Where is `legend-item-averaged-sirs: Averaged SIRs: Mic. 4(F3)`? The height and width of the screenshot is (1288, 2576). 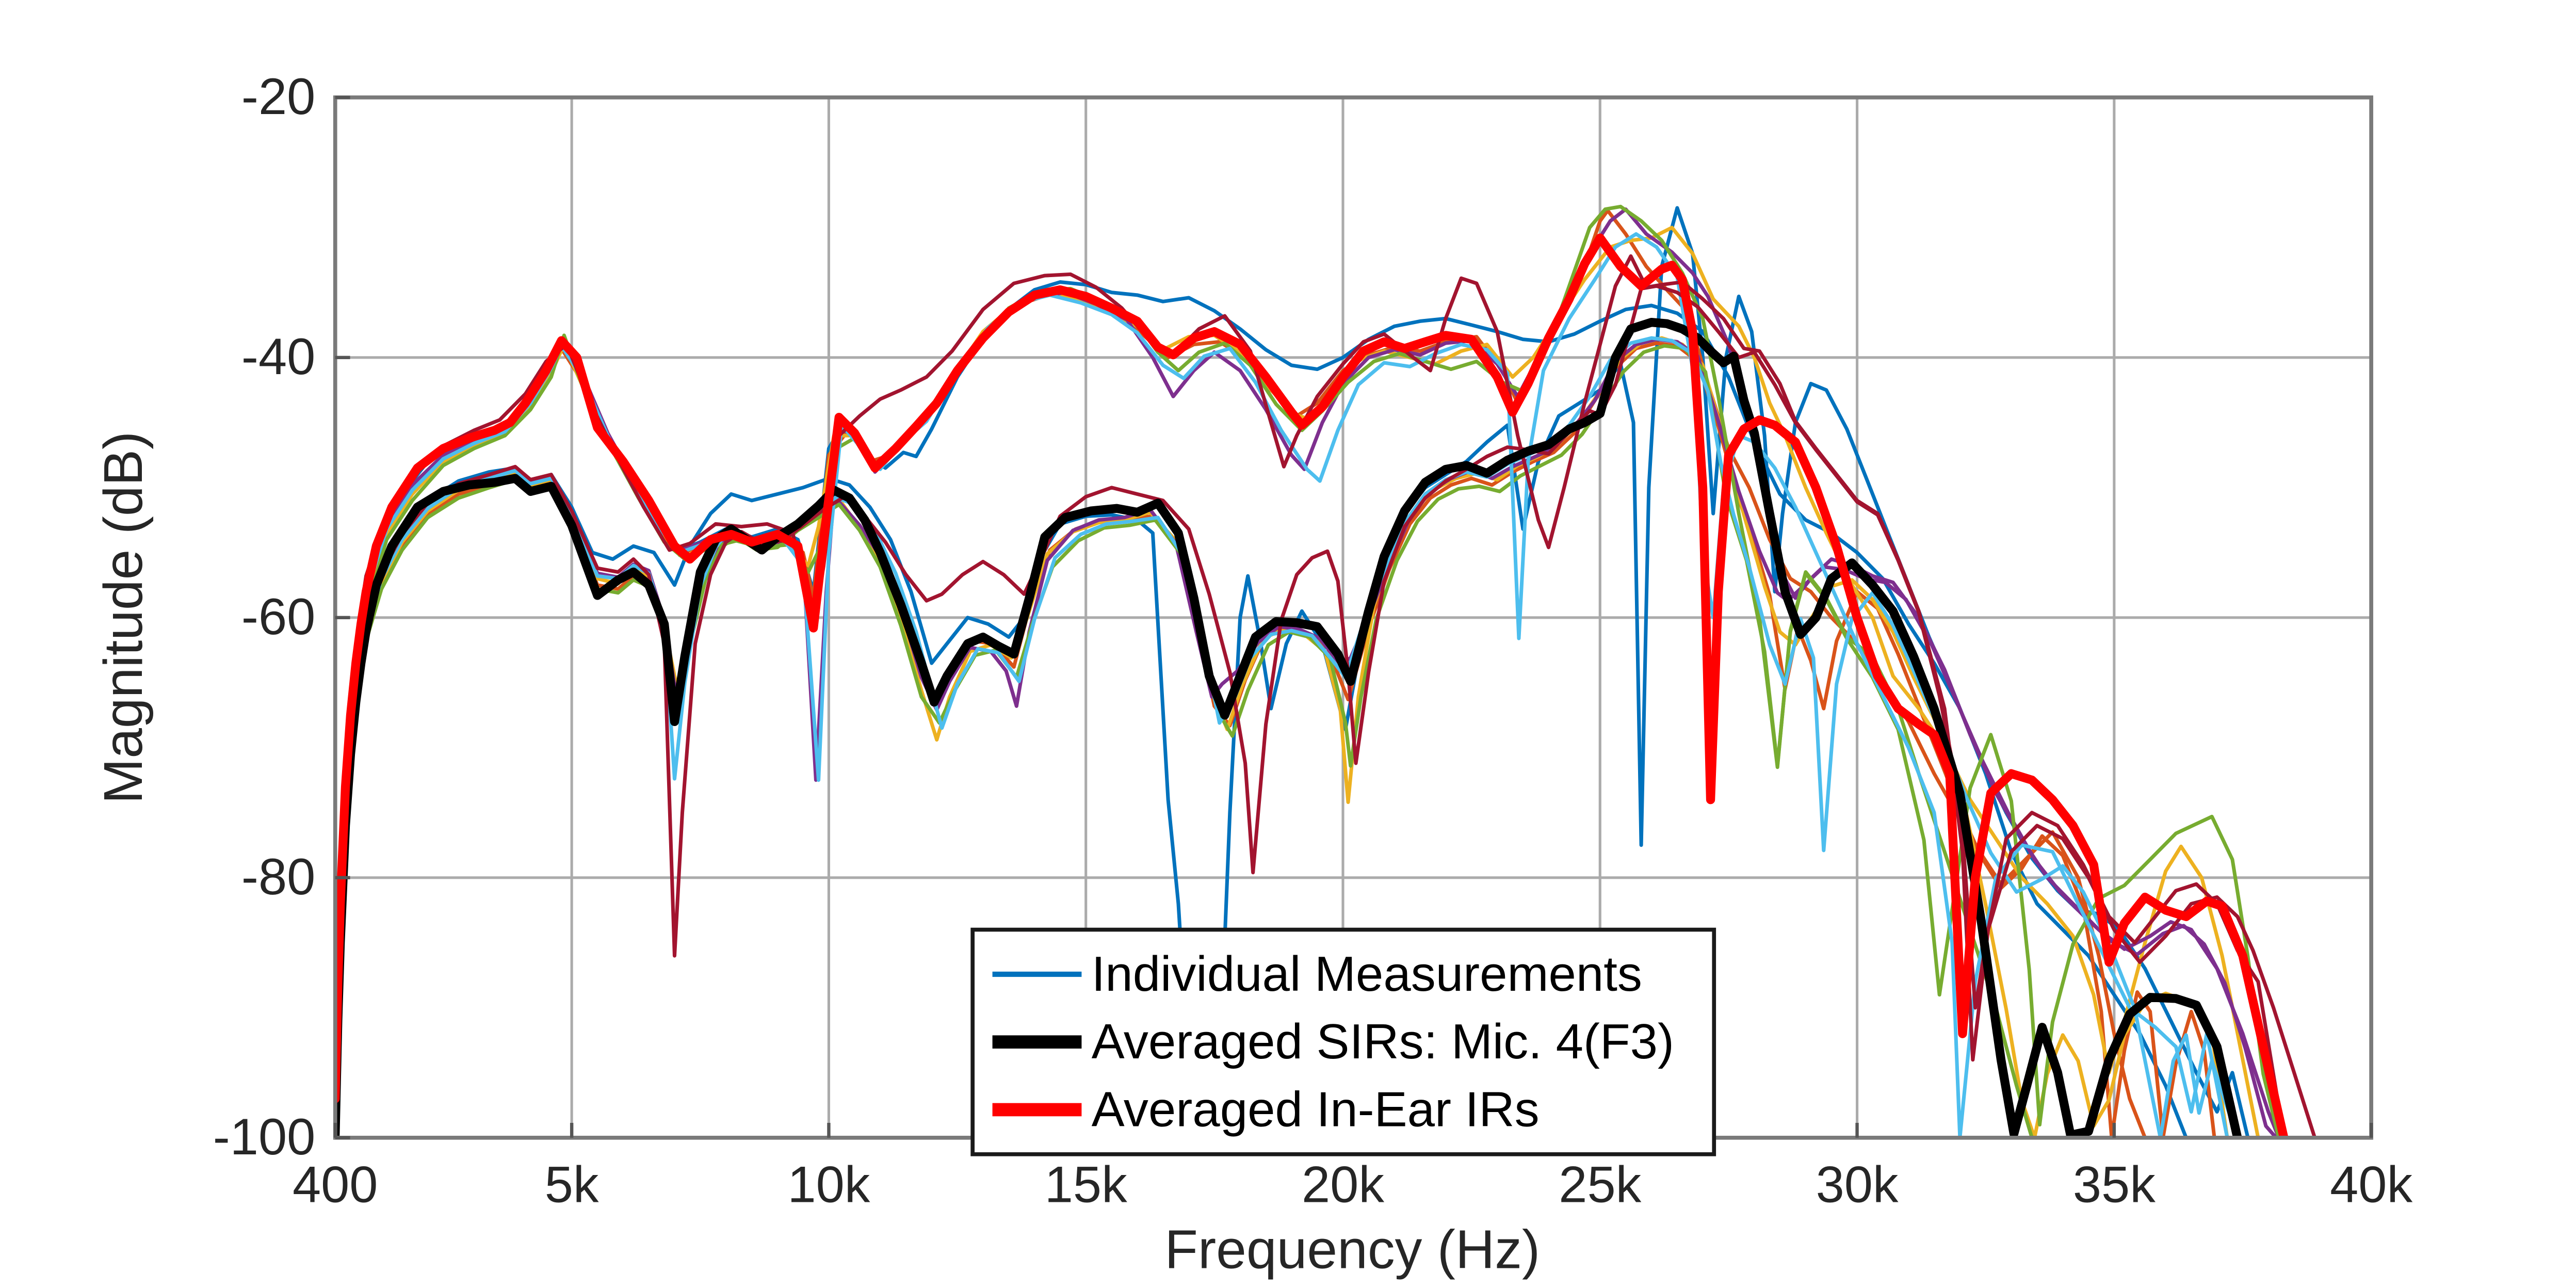 legend-item-averaged-sirs: Averaged SIRs: Mic. 4(F3) is located at coordinates (1333, 1041).